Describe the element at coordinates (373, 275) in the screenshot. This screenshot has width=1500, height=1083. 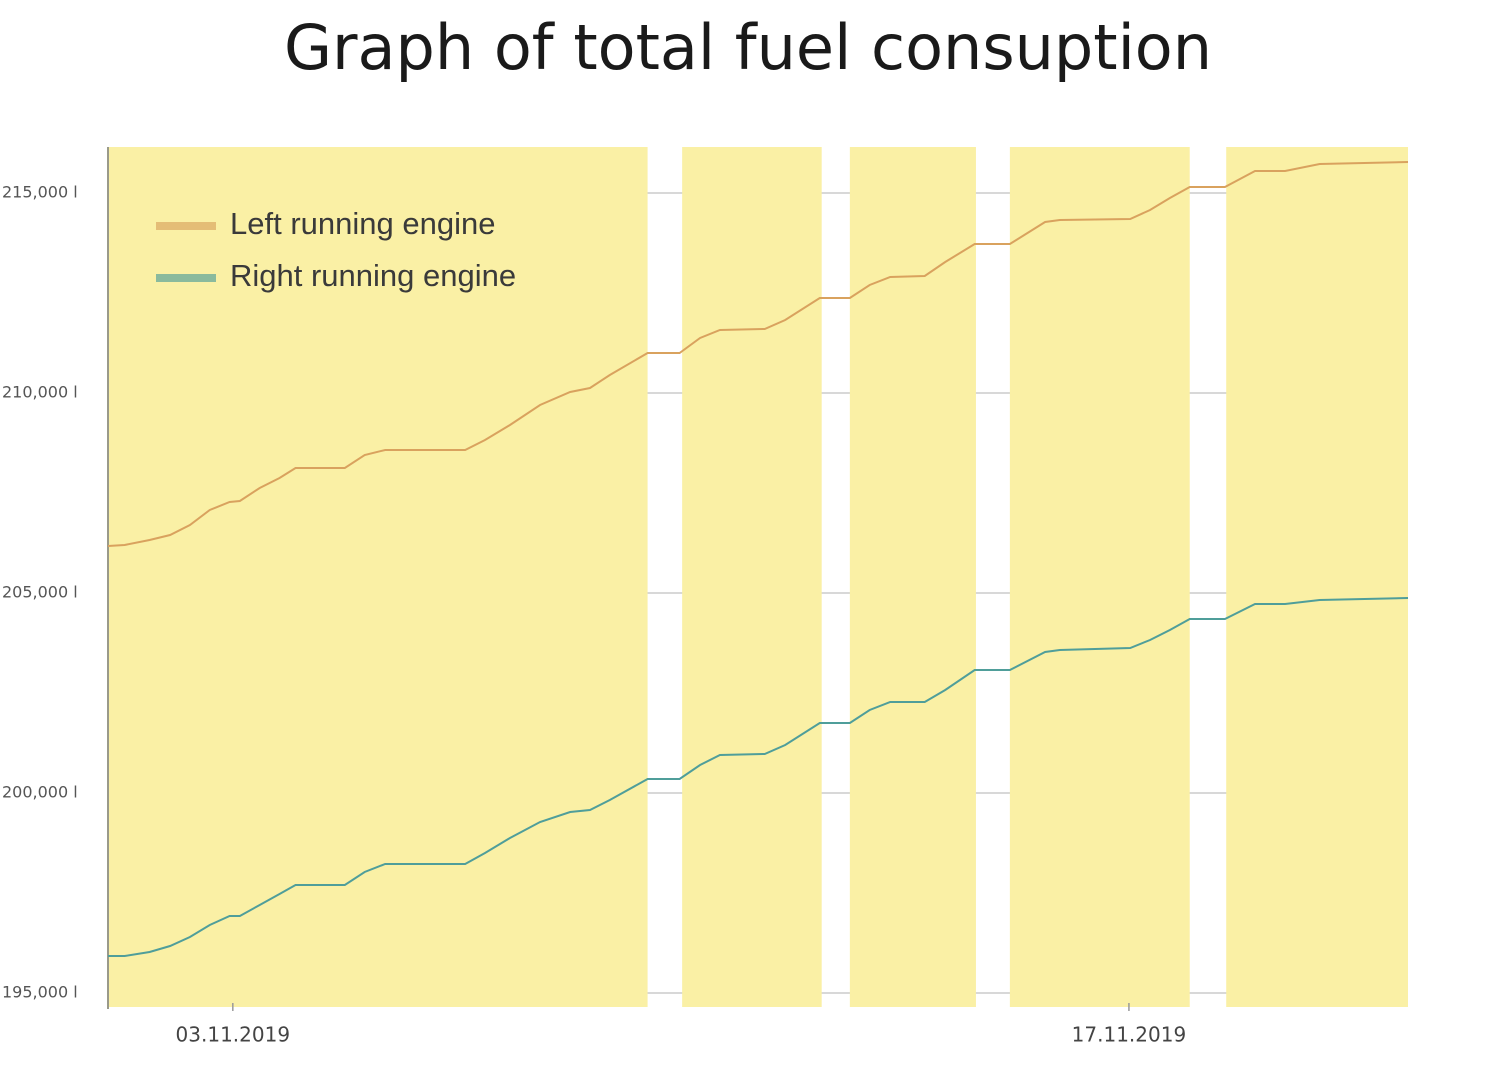
I see `legend-label: Right running engine` at that location.